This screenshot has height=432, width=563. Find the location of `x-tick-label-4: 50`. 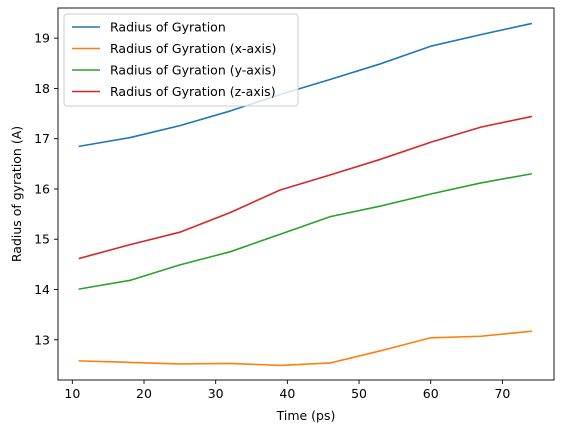

x-tick-label-4: 50 is located at coordinates (359, 393).